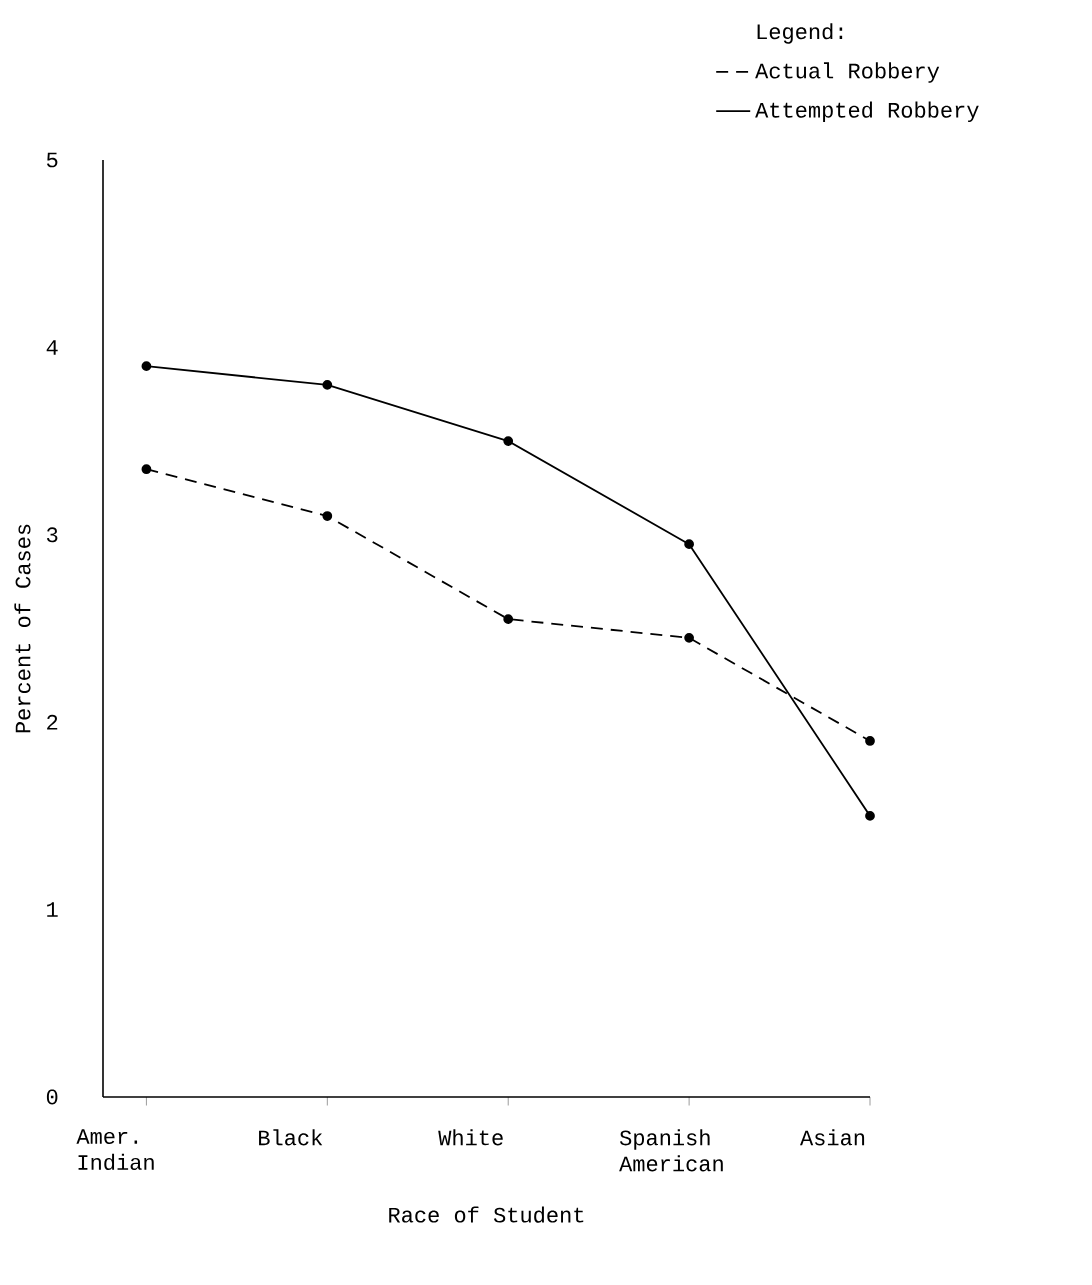 This screenshot has height=1285, width=1092. I want to click on x-tick-label: Black, so click(291, 1137).